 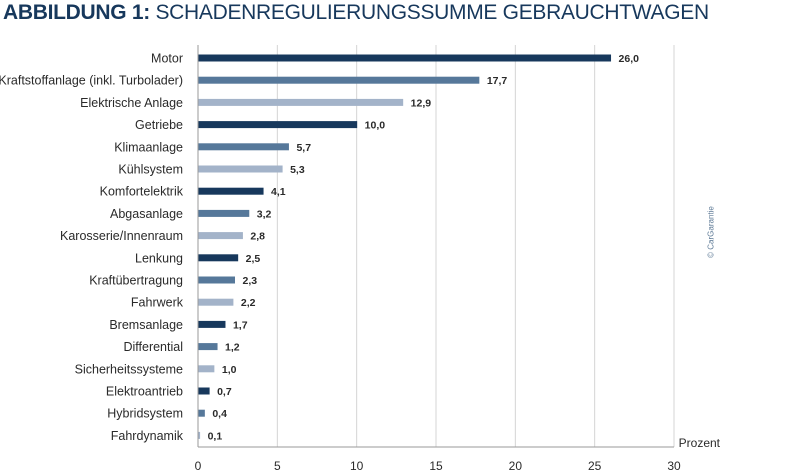 I want to click on value-label: 2,8, so click(x=257, y=237).